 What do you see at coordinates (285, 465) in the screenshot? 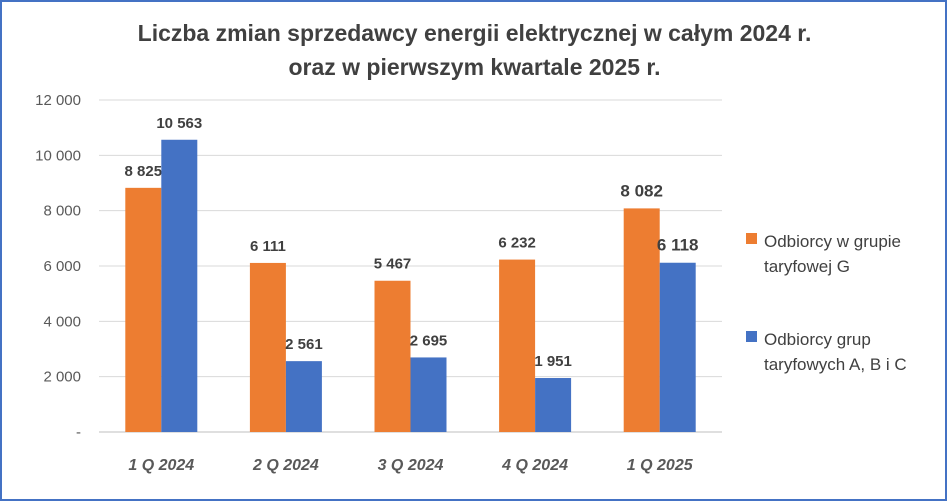
I see `x-tick-label: 2 Q 2024` at bounding box center [285, 465].